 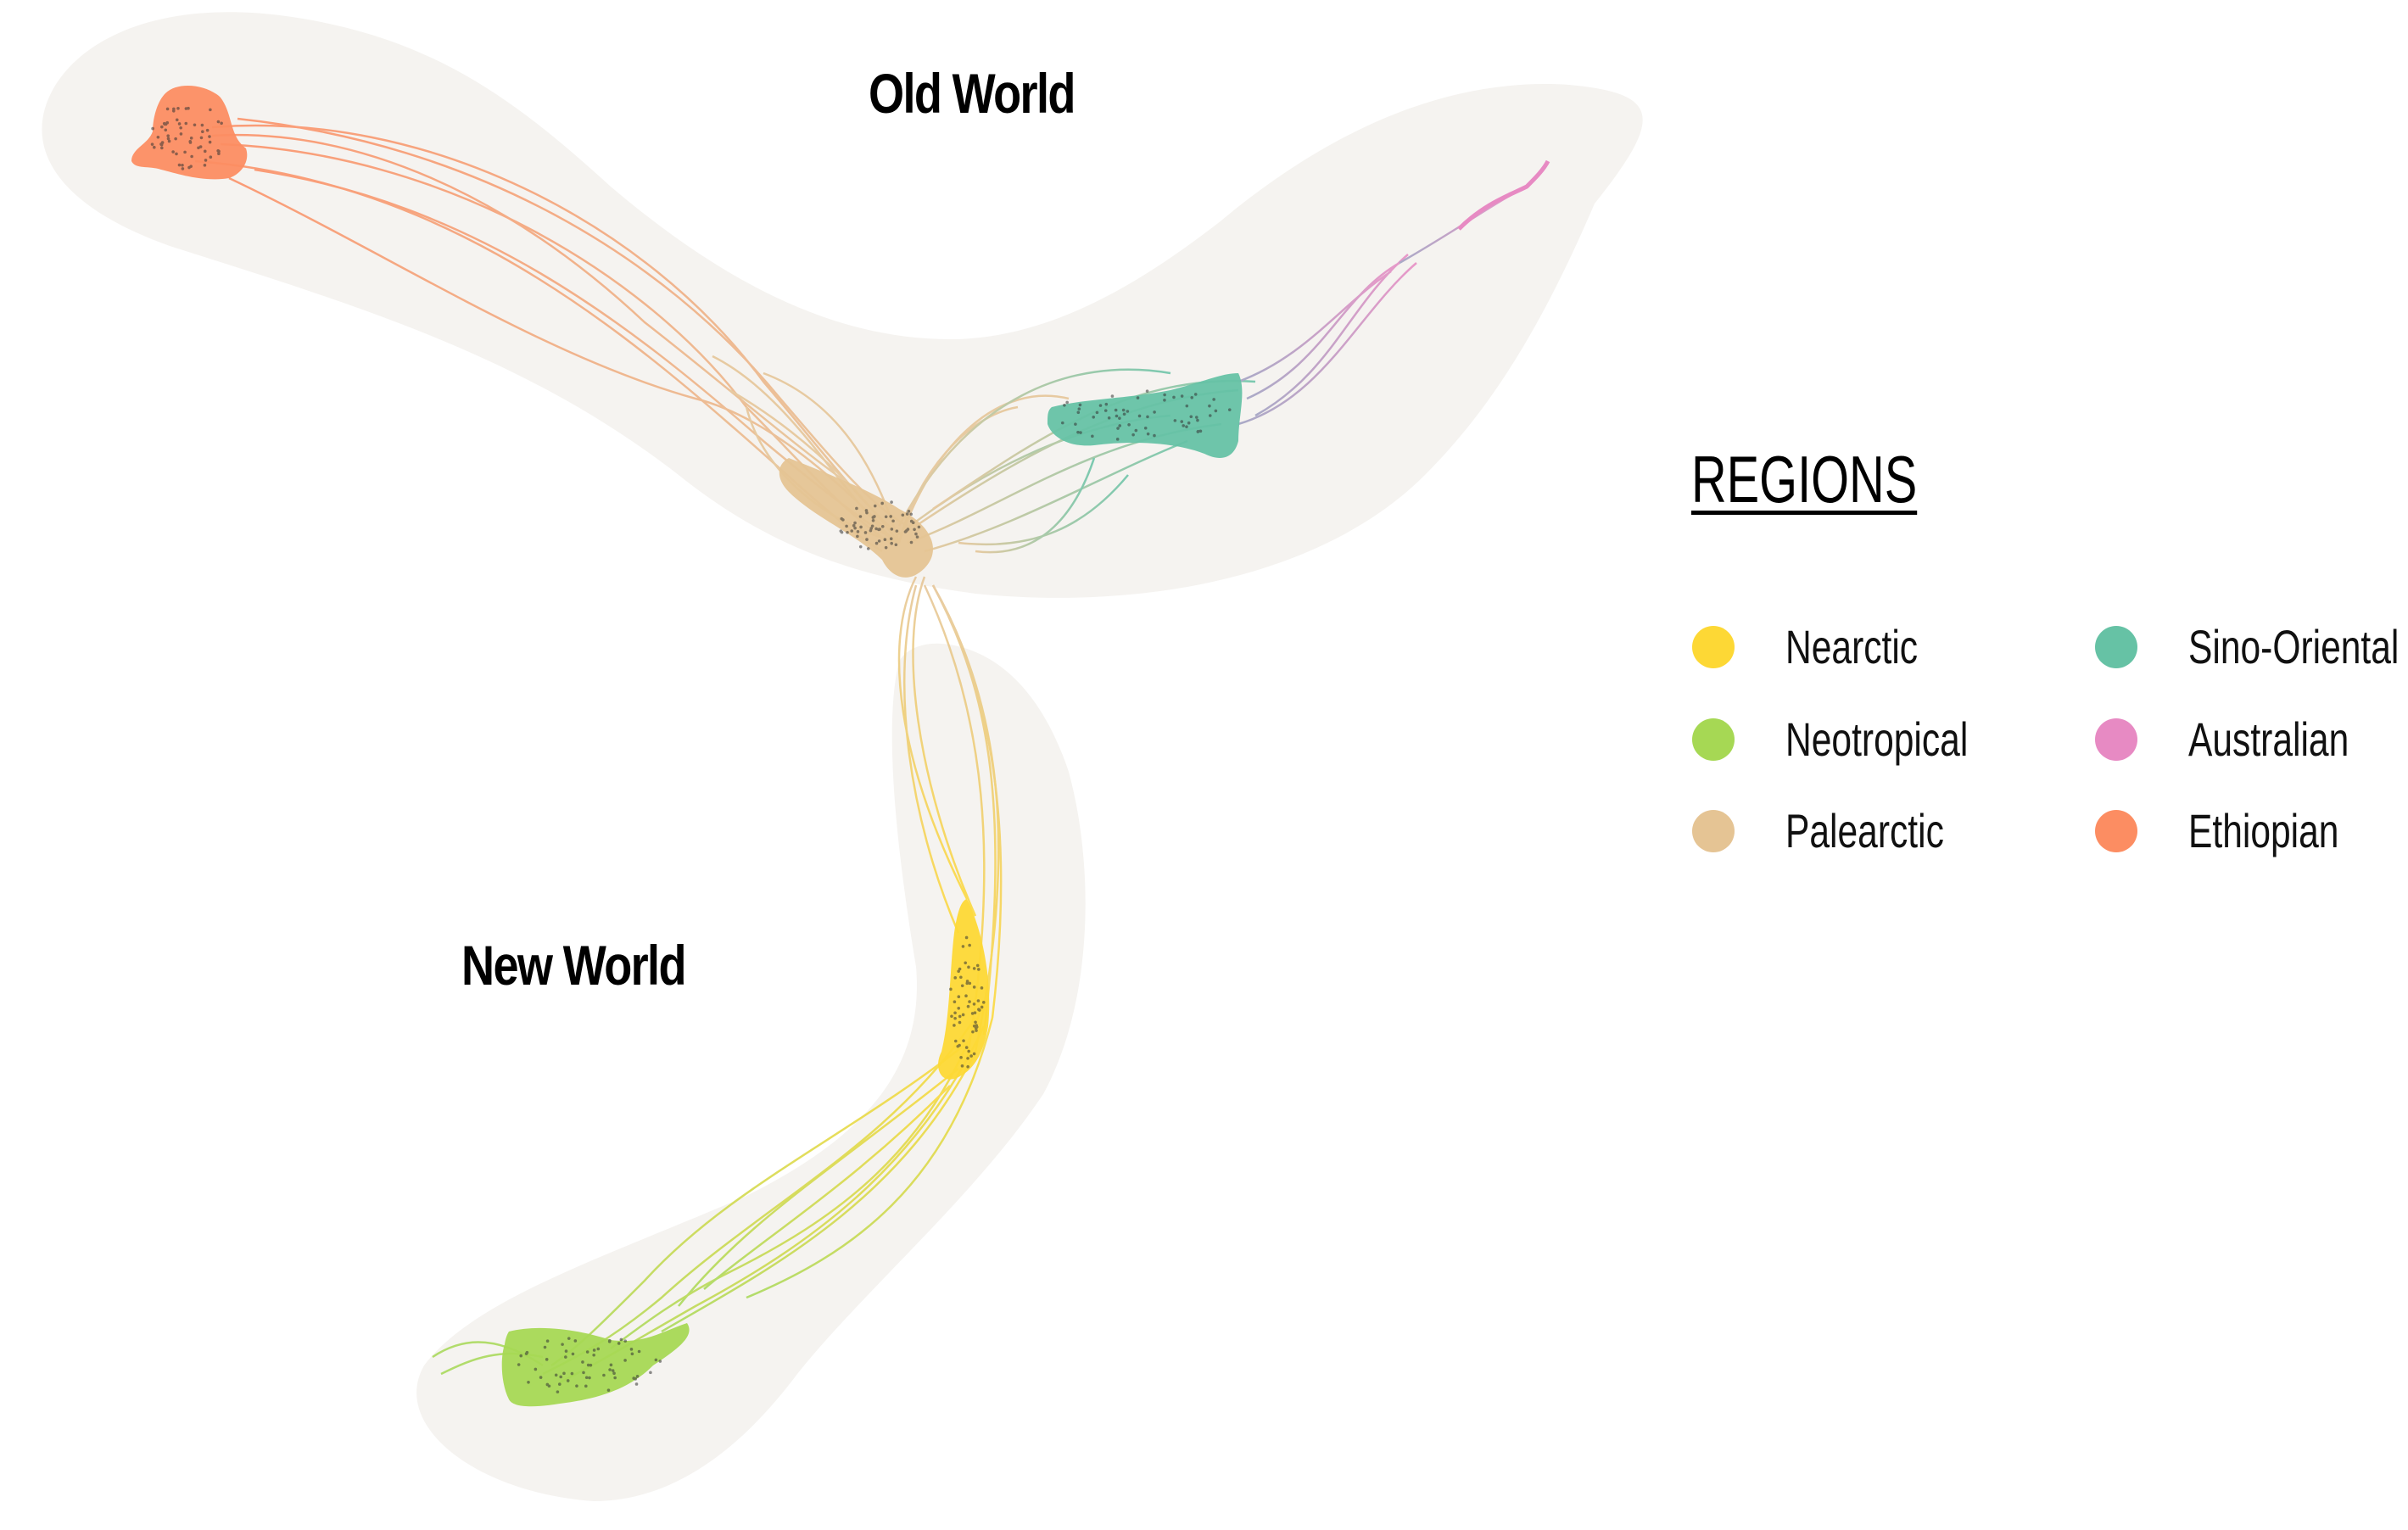 I want to click on legend-item-australian: Australian, so click(x=2222, y=740).